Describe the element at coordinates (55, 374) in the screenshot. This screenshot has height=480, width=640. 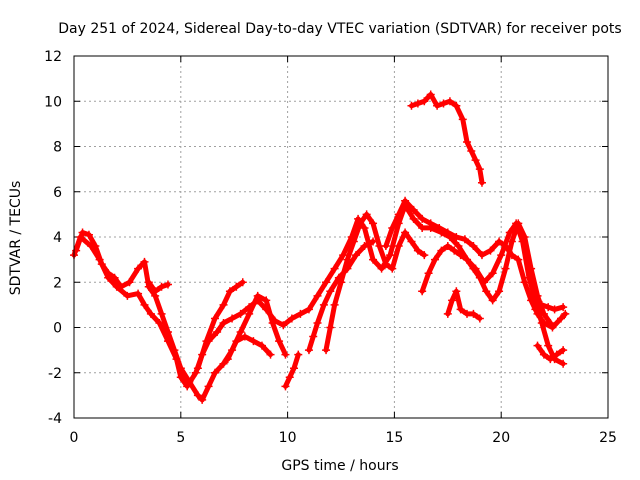
I see `y-tick-label: -2` at that location.